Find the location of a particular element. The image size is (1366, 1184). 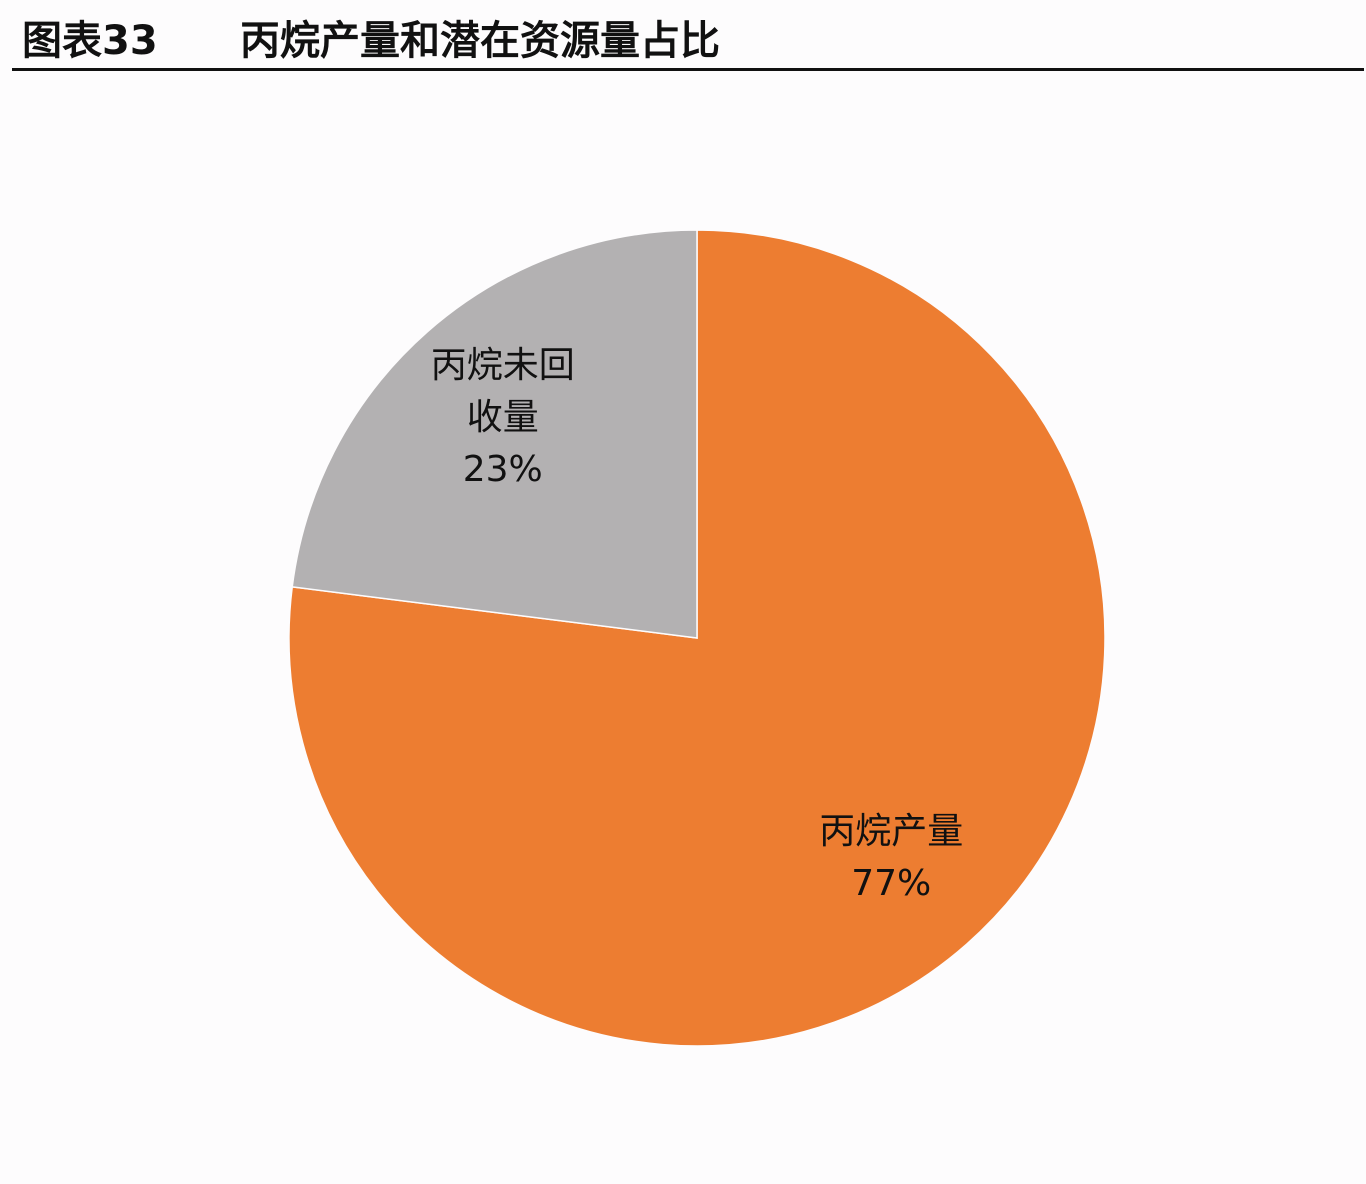

category-label: 丙烷未回收量 is located at coordinates (502, 391).